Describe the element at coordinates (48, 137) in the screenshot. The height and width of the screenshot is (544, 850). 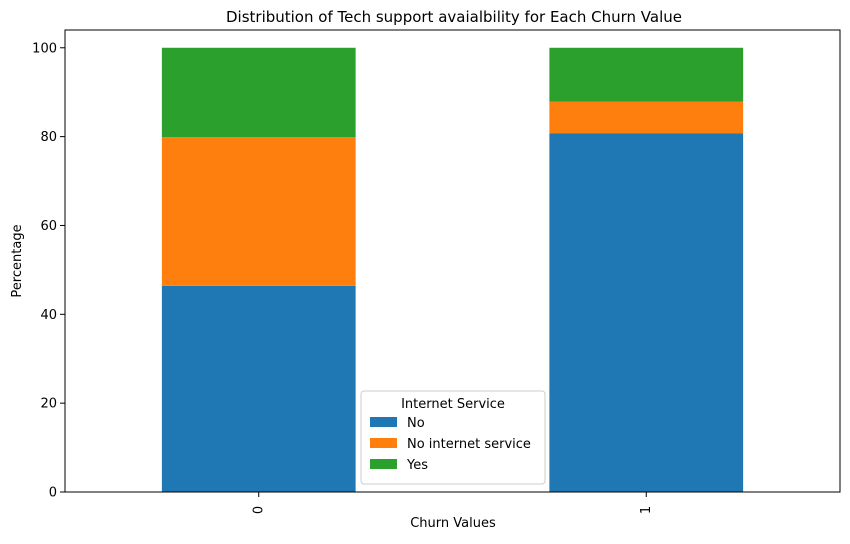
I see `y-tick-label: 80` at that location.